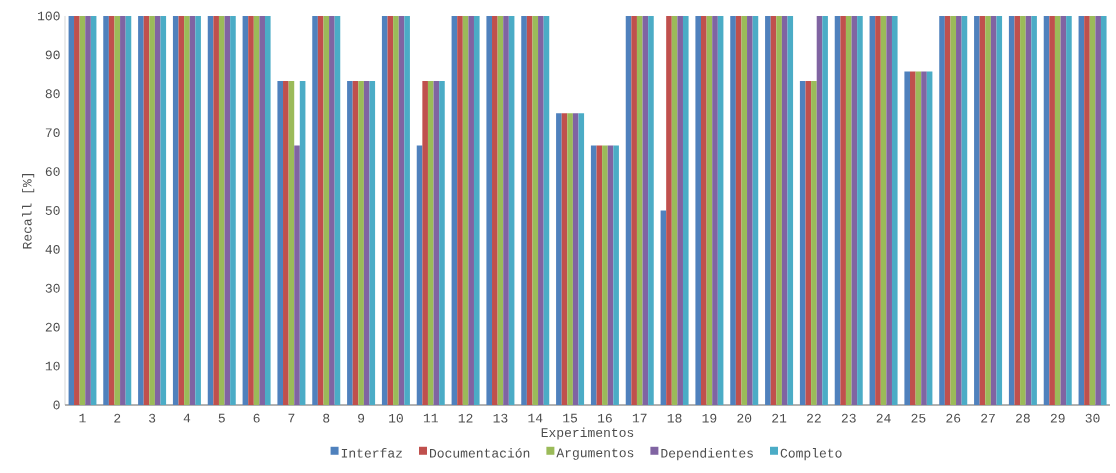 The image size is (1116, 473). What do you see at coordinates (326, 418) in the screenshot?
I see `x-tick-label: 8` at bounding box center [326, 418].